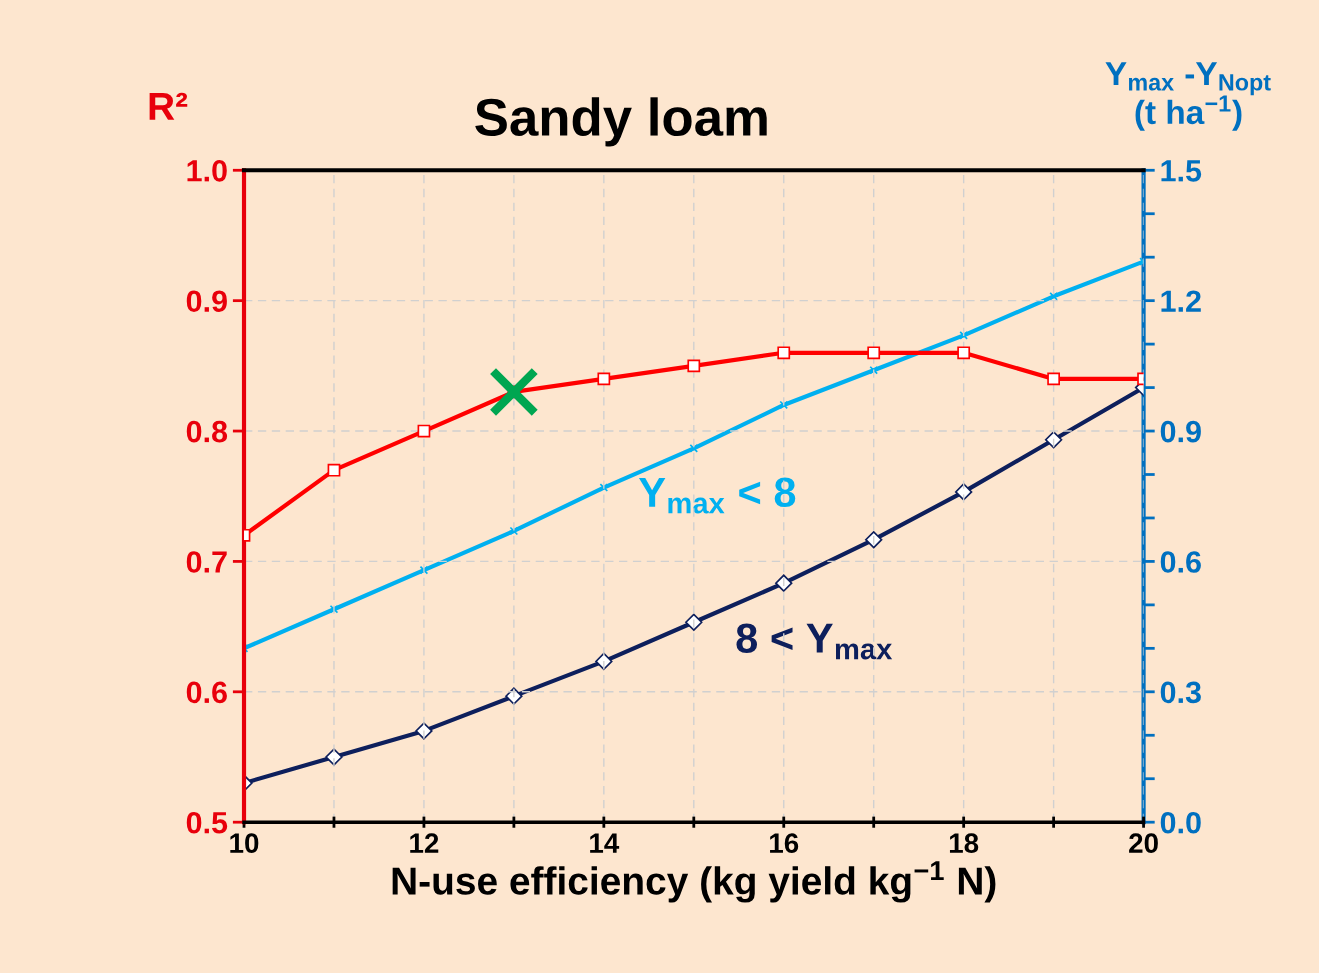 This screenshot has width=1319, height=973. What do you see at coordinates (1181, 301) in the screenshot?
I see `y2-tick-label: 1.2` at bounding box center [1181, 301].